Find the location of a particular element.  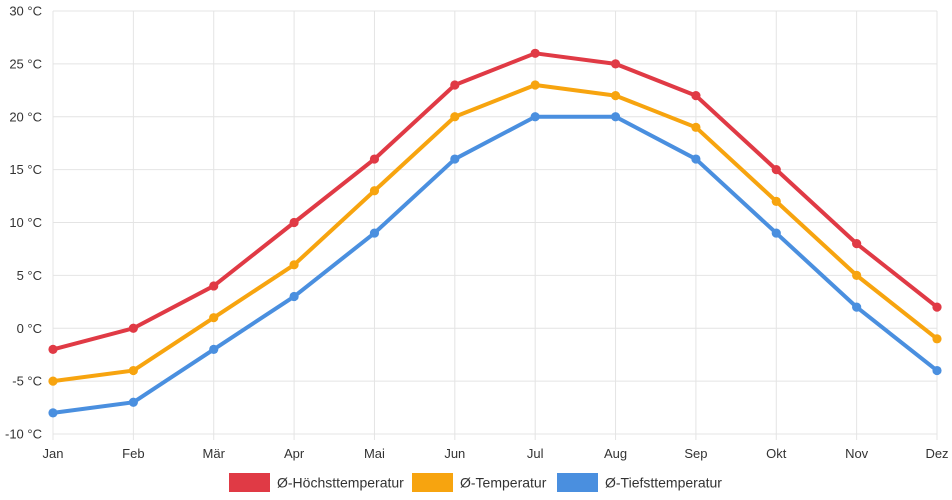

x-tick-label: Mär is located at coordinates (214, 453).